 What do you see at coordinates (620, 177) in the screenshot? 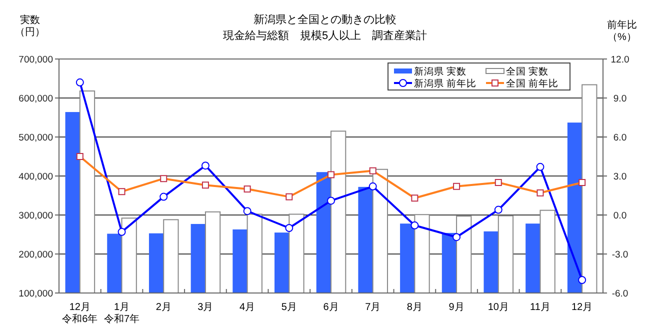
I see `y2-tick-label: 3.0` at bounding box center [620, 177].